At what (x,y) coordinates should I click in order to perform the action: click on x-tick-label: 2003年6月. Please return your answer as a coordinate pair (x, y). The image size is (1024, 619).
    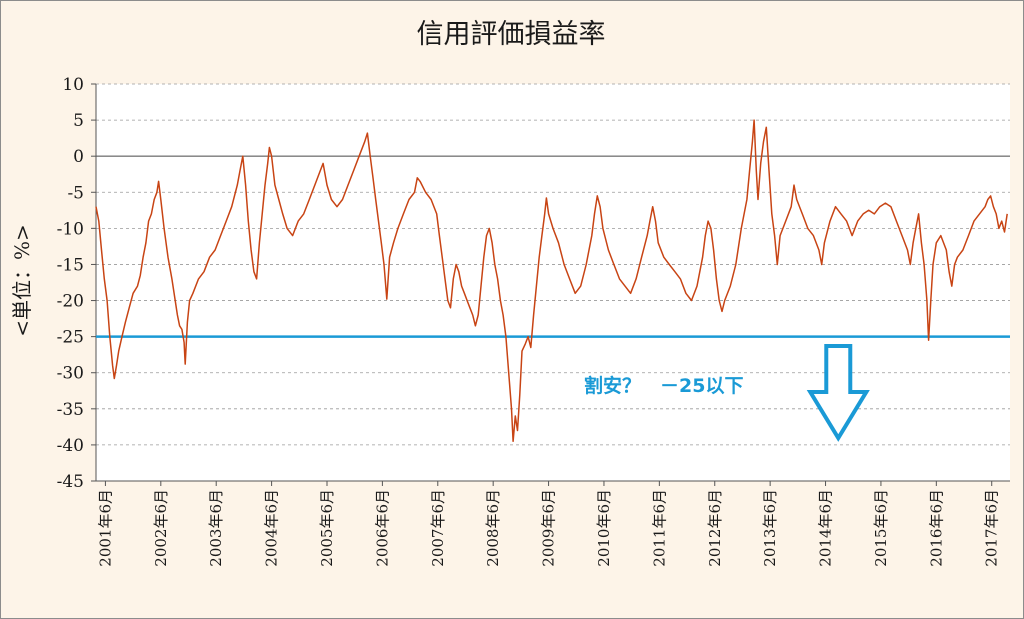
    Looking at the image, I should click on (216, 528).